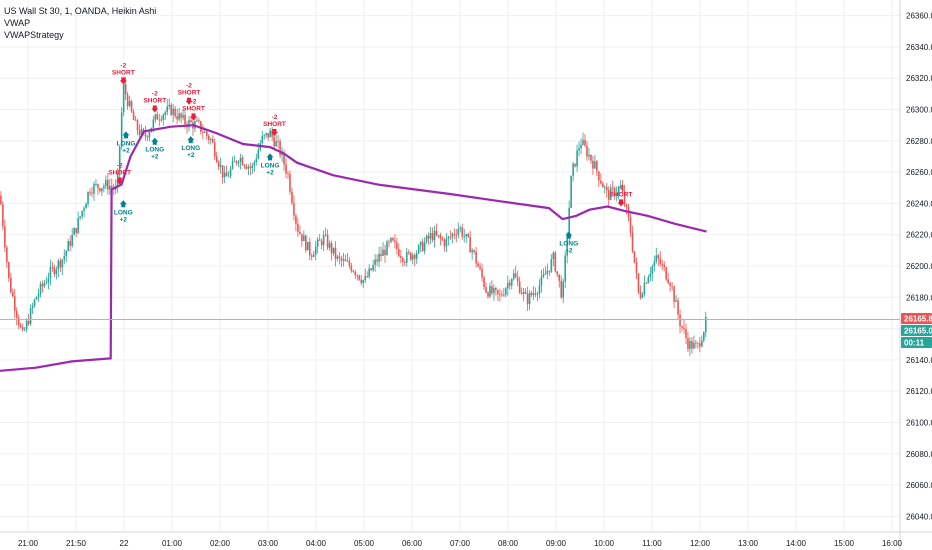 This screenshot has height=550, width=932. Describe the element at coordinates (80, 11) in the screenshot. I see `symbol-title: US Wall St 30, 1, OANDA, Heikin Ashi` at that location.